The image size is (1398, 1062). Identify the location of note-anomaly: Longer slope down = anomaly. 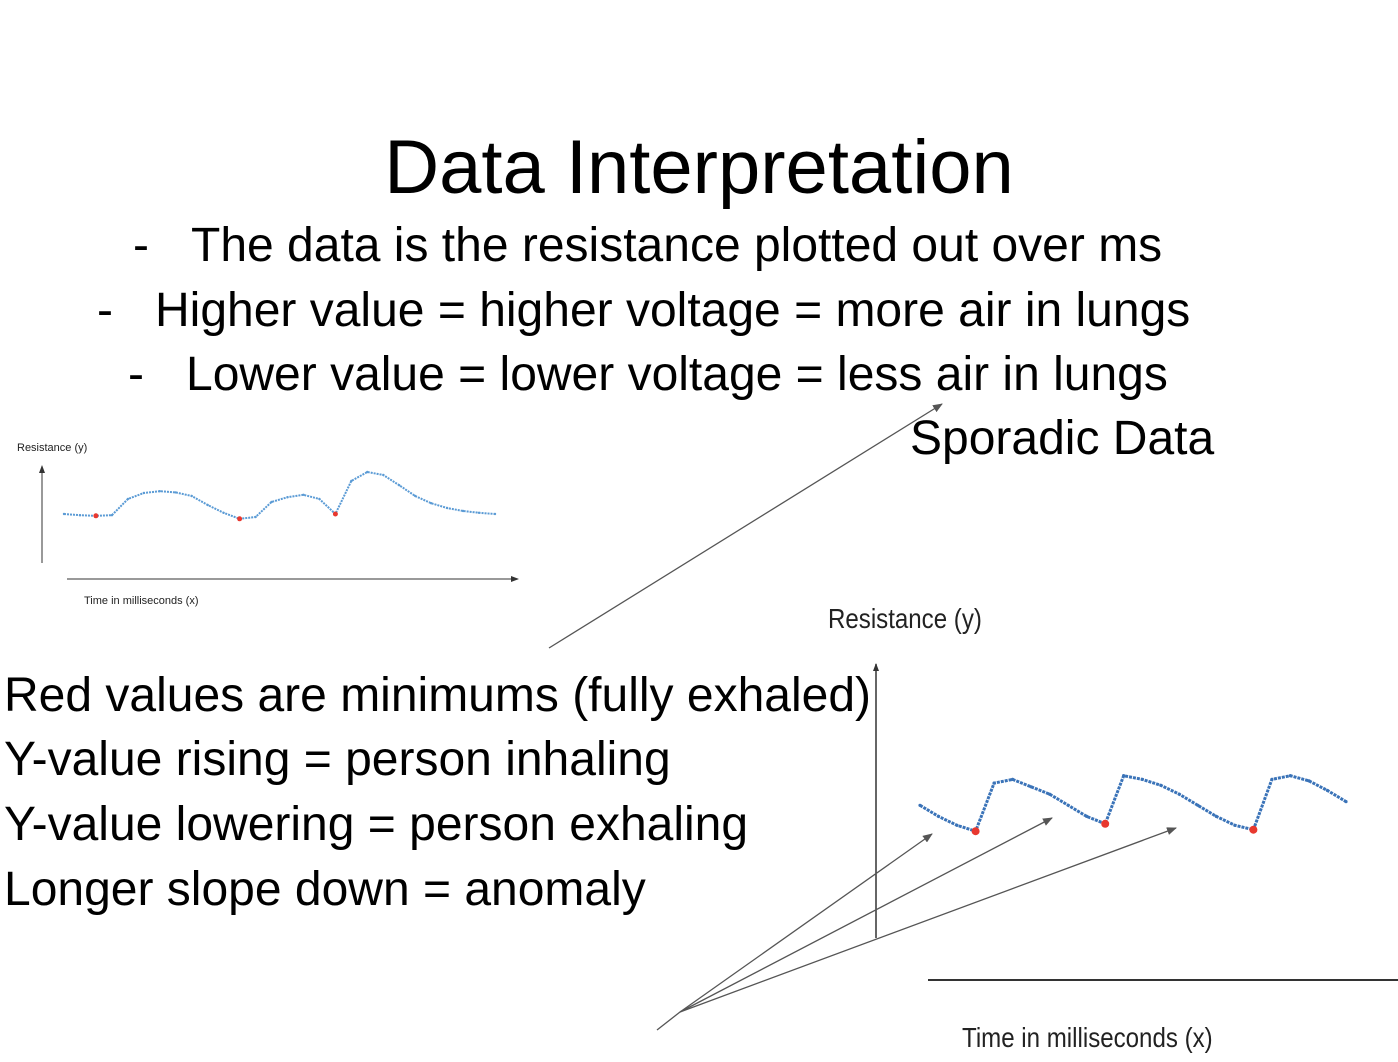
(325, 889).